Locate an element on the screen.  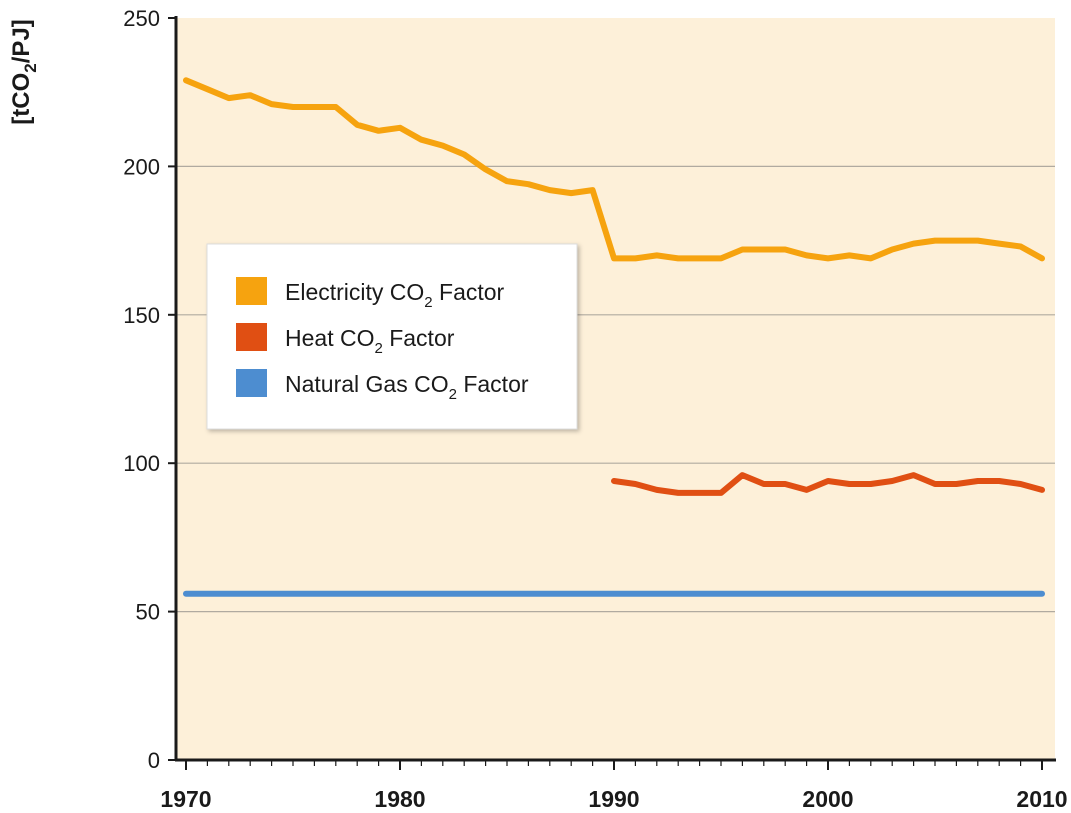
legend-label-1: Heat CO2 Factor is located at coordinates (370, 341).